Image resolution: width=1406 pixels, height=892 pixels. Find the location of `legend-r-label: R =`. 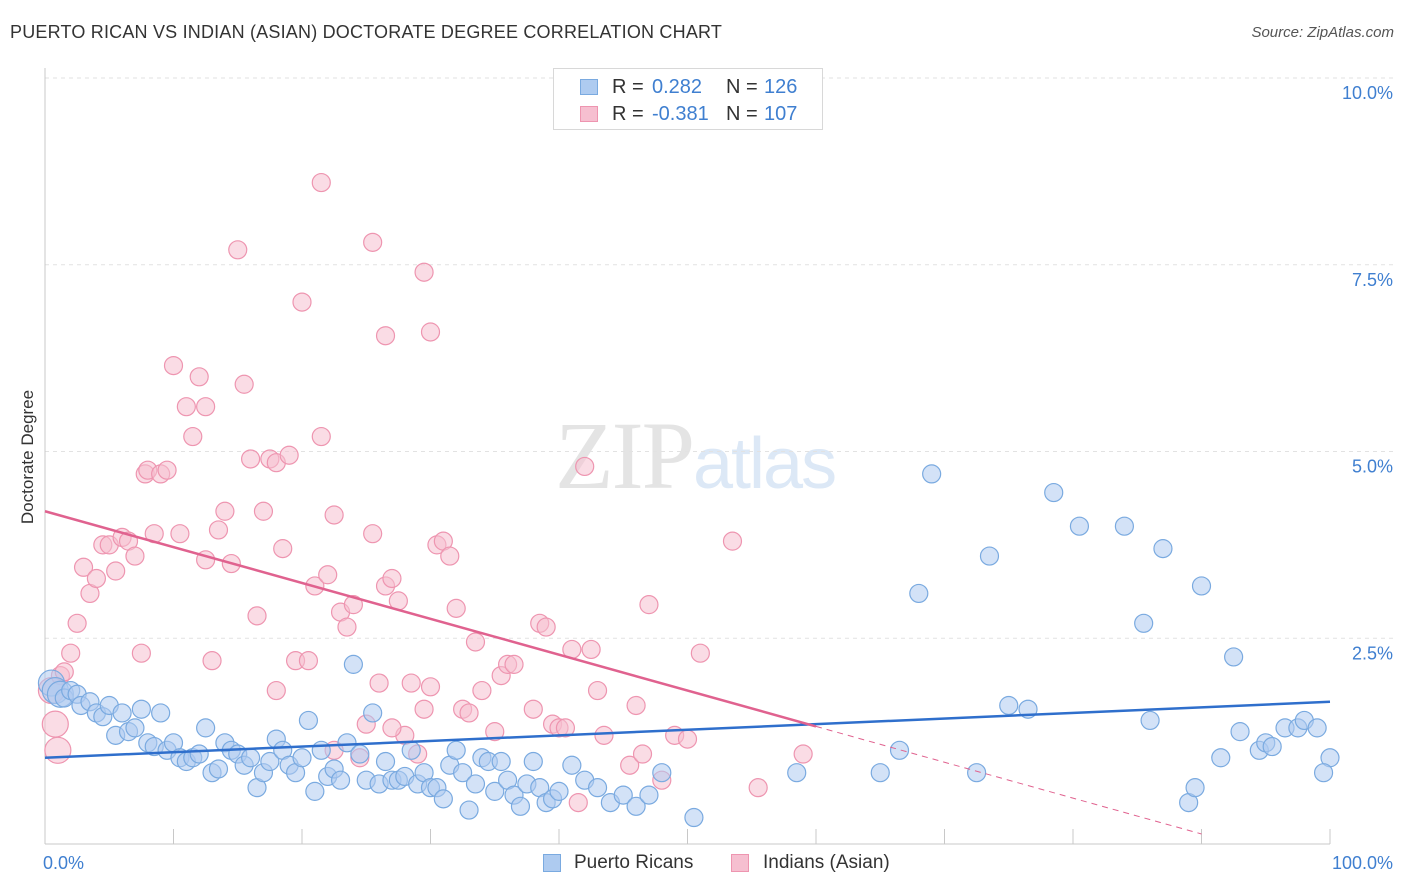

legend-r-label: R = is located at coordinates (628, 114).